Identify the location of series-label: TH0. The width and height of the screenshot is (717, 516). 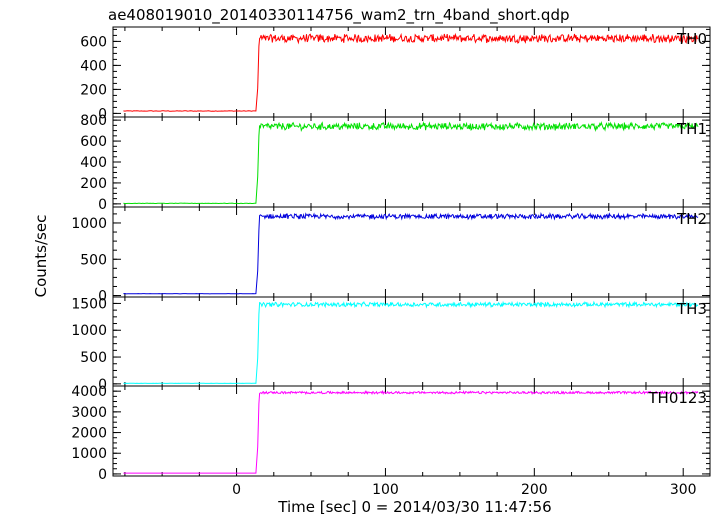
(691, 39).